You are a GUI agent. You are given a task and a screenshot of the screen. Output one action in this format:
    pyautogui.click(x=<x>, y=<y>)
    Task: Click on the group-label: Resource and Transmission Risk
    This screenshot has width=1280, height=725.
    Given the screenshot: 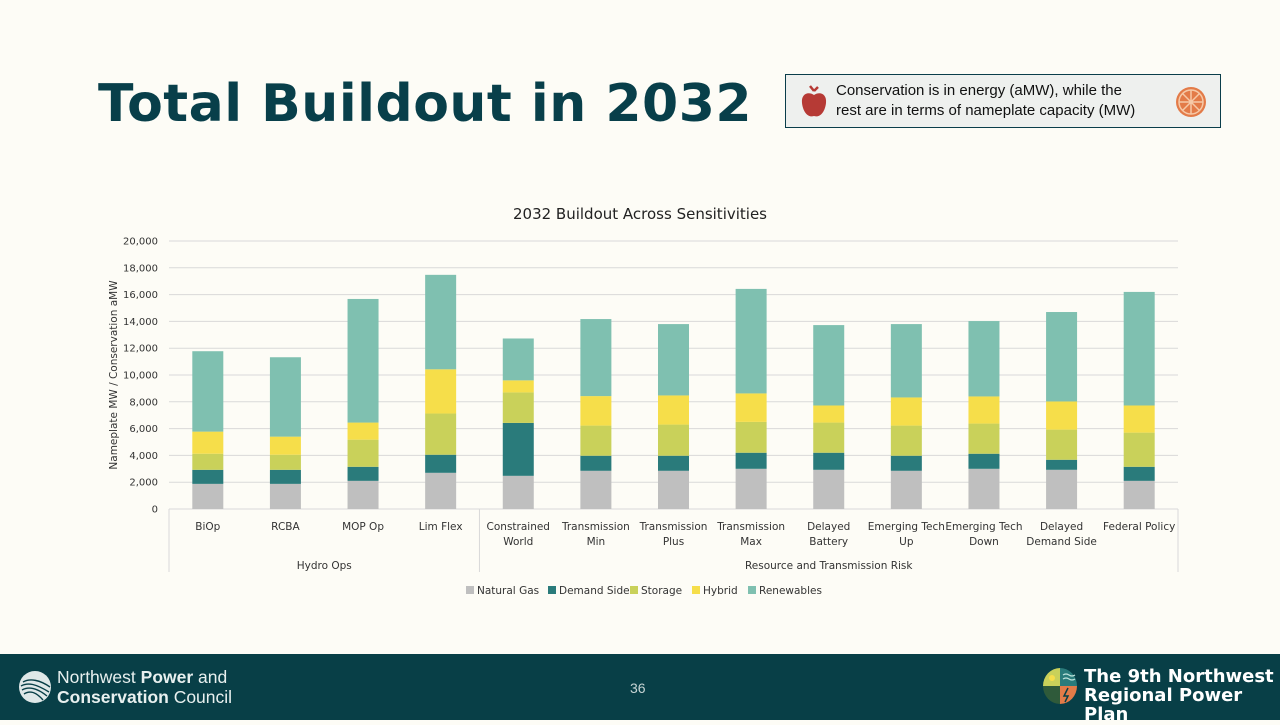 What is the action you would take?
    pyautogui.click(x=829, y=566)
    